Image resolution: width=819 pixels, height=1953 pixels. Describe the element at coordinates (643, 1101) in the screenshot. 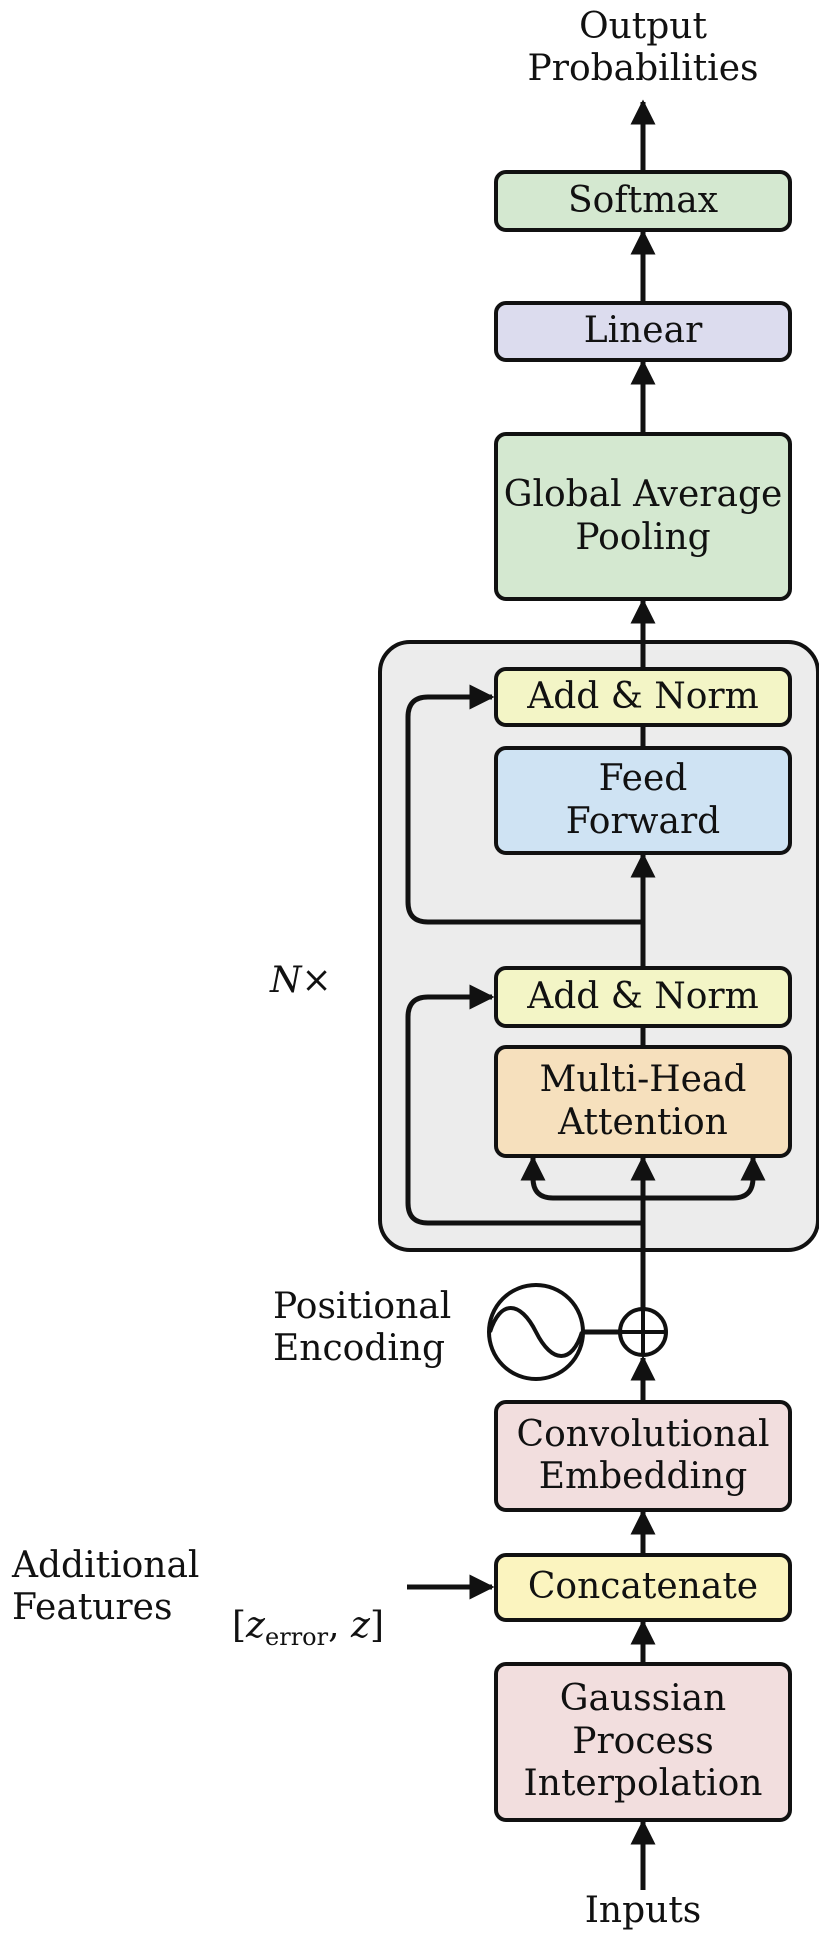

I see `multi-head-attention-block: Multi-Head Attention` at that location.